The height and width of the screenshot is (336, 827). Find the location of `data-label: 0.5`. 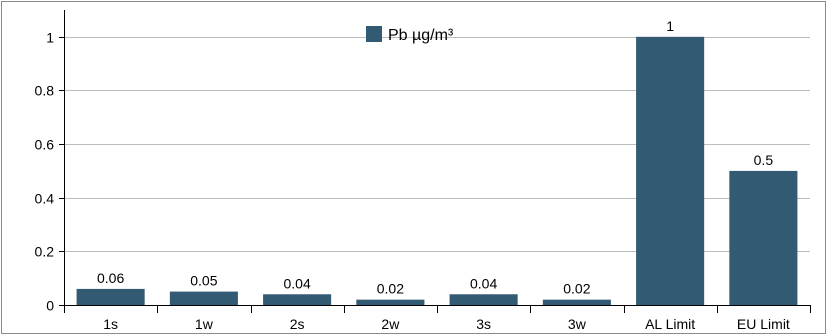

data-label: 0.5 is located at coordinates (764, 160).